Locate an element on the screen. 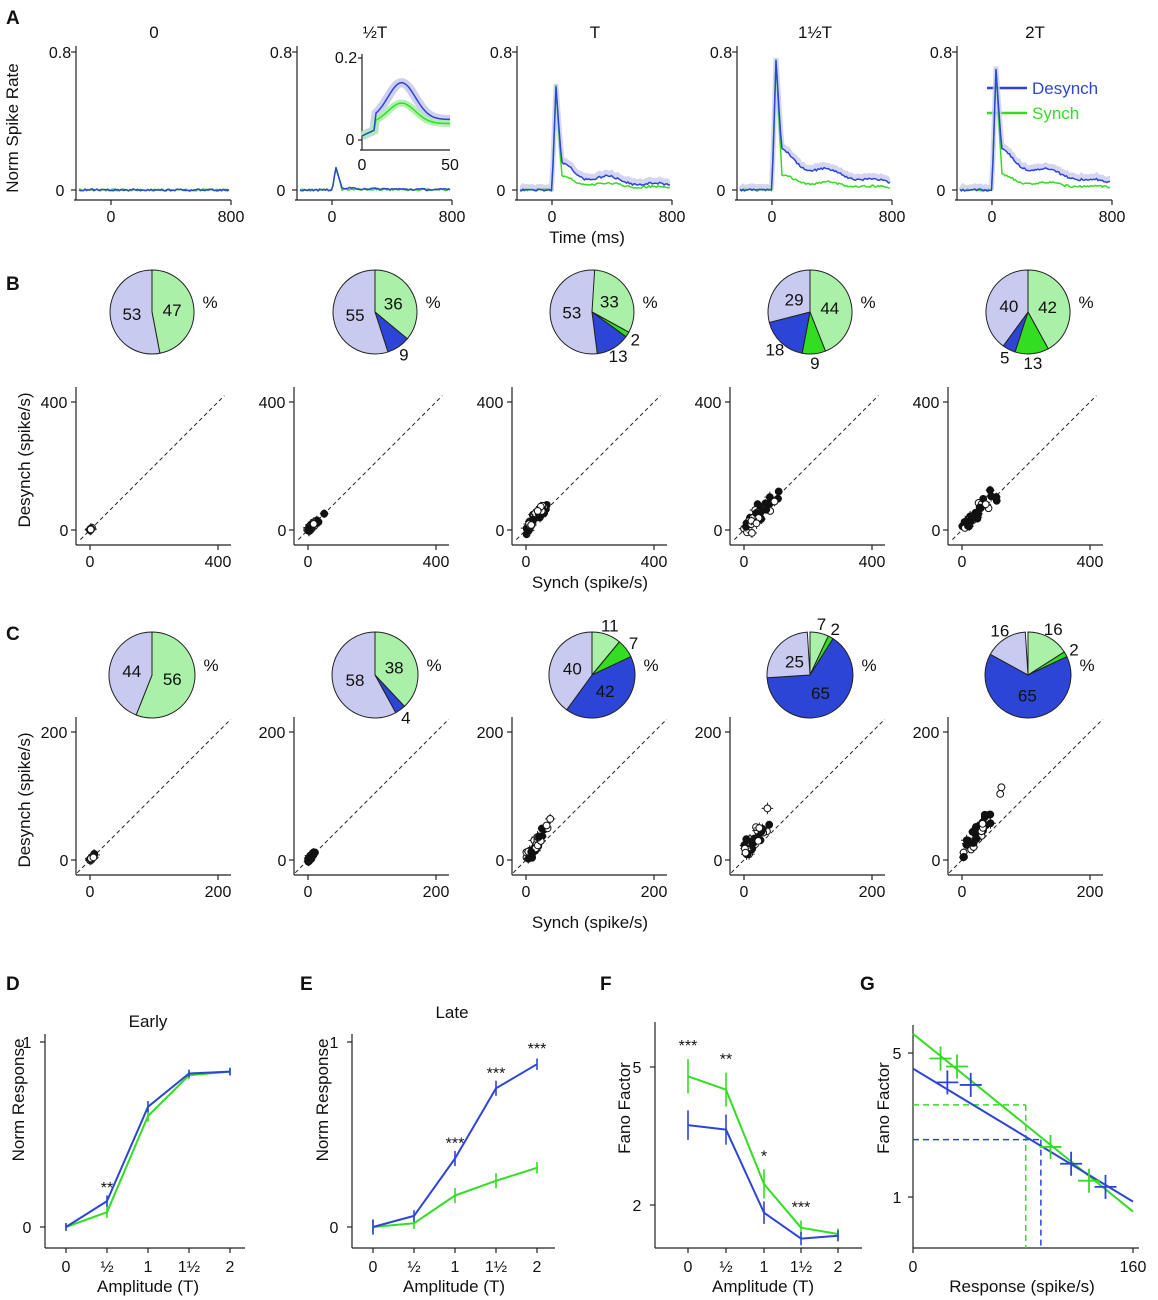 This screenshot has width=1158, height=1300. panel-b-pie-label: 2 is located at coordinates (635, 339).